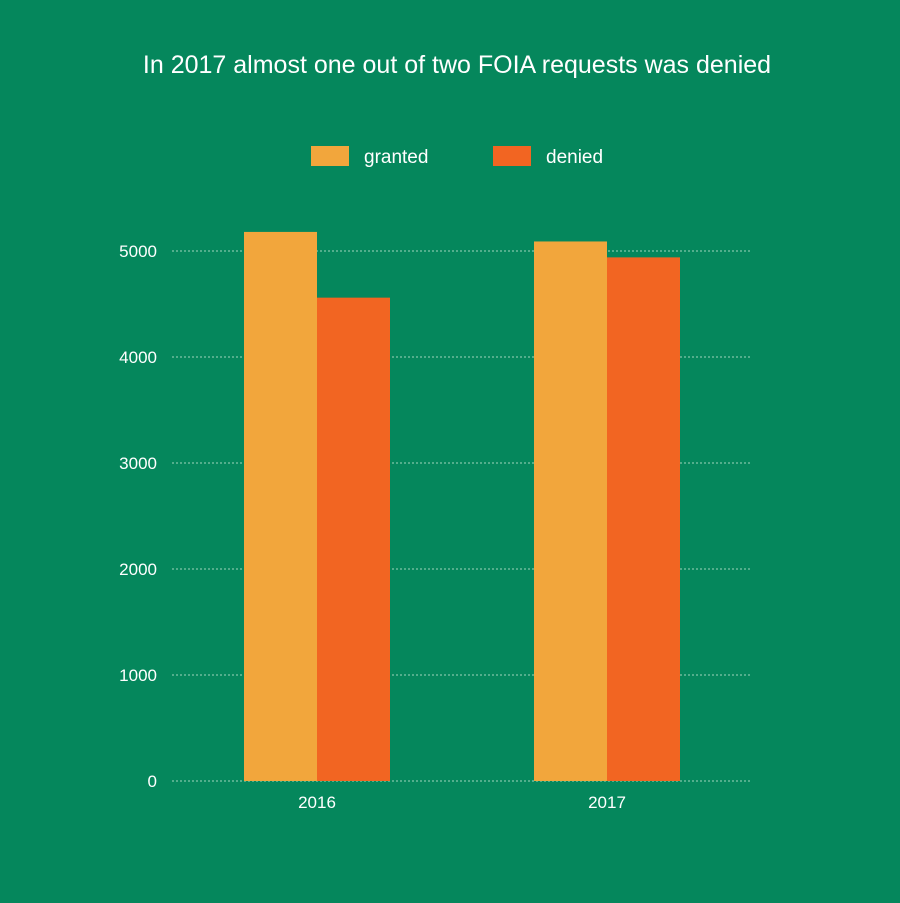 The width and height of the screenshot is (900, 903). Describe the element at coordinates (138, 357) in the screenshot. I see `y-tick-label: 4000` at that location.